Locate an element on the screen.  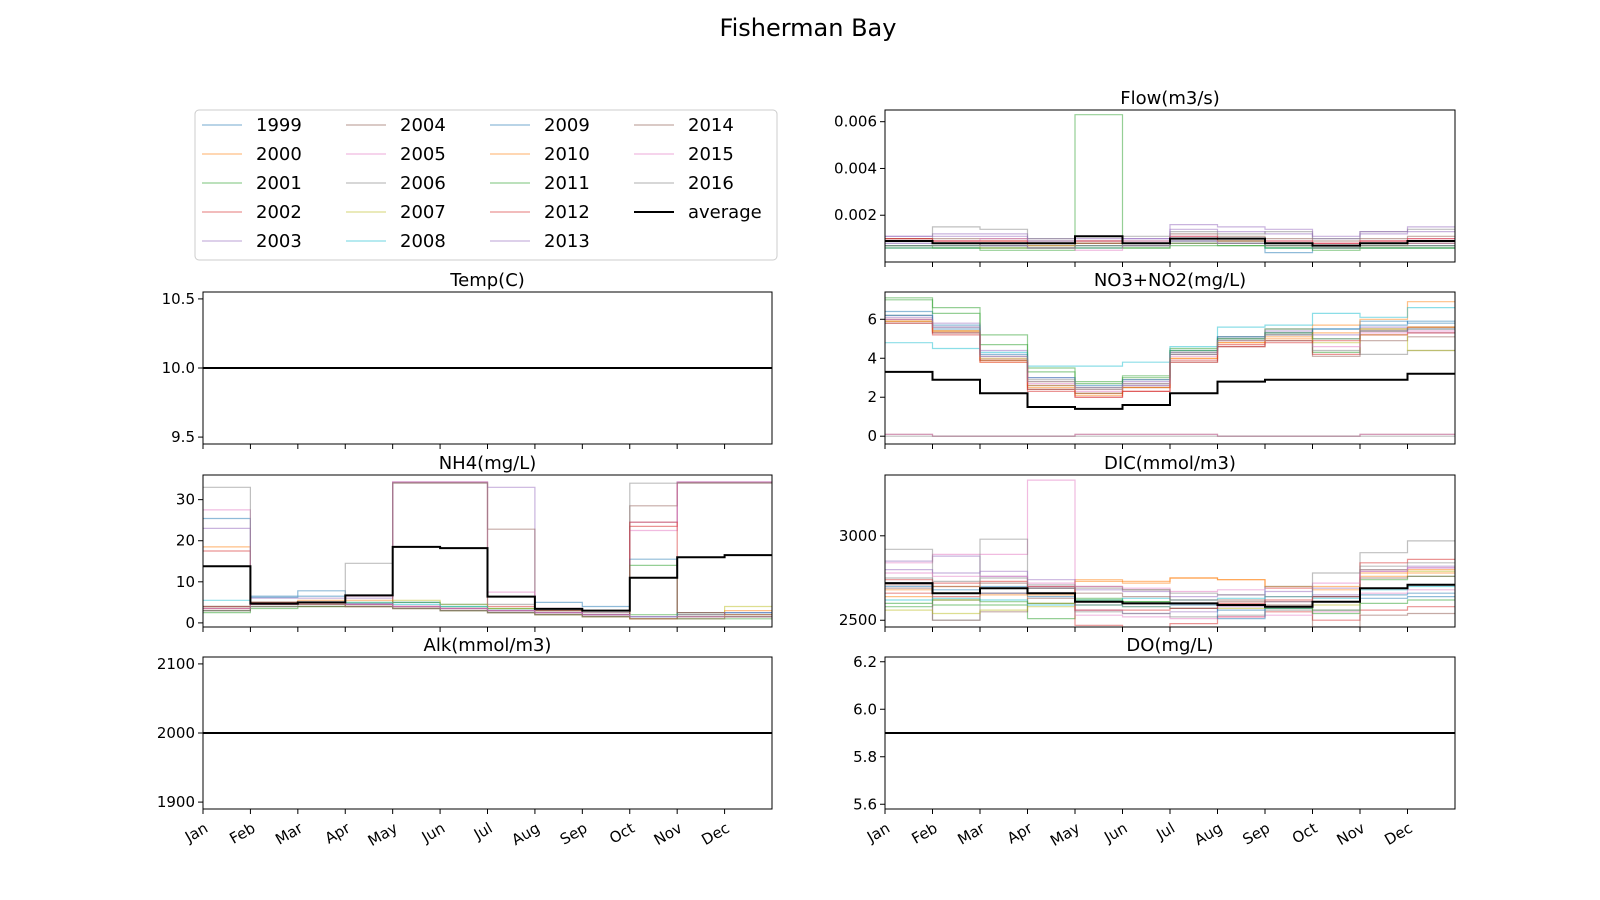
legend-label: 2001 is located at coordinates (279, 183).